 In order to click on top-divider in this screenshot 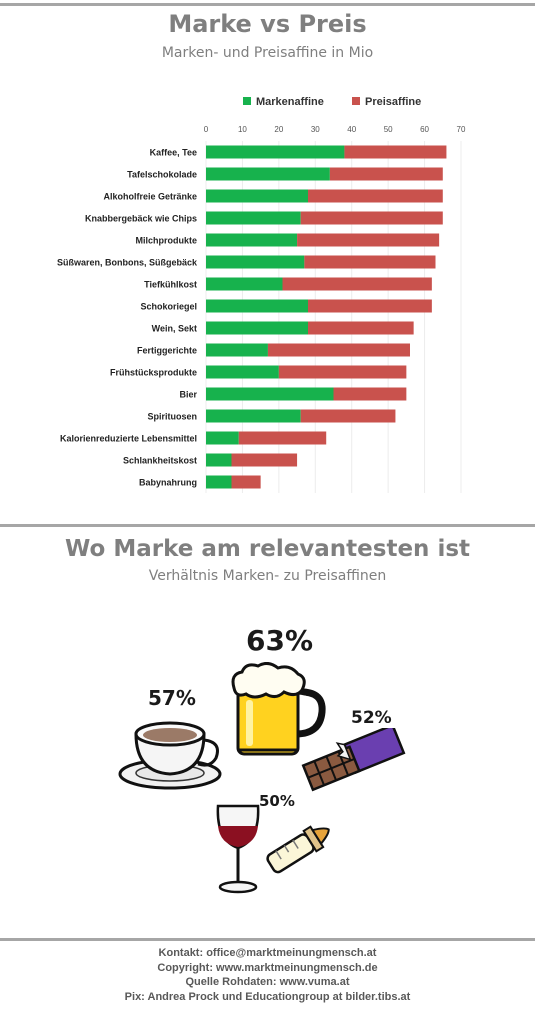, I will do `click(267, 4)`.